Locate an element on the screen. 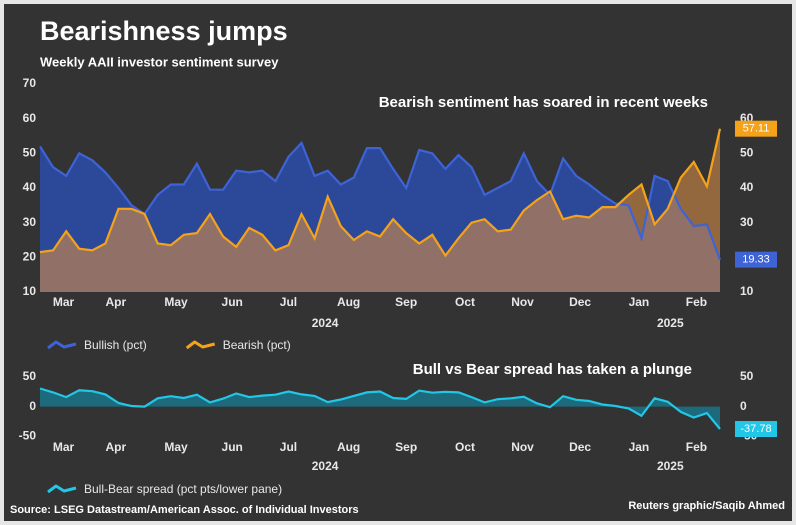 This screenshot has height=525, width=796. y2-tick-label: 10 is located at coordinates (747, 291).